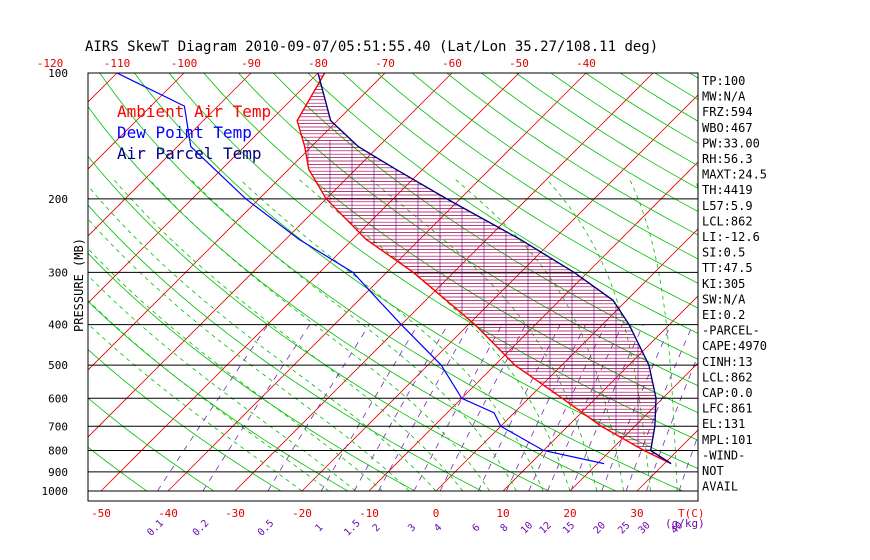 The image size is (870, 560). I want to click on pressure-tick-label: 800, so click(58, 450).